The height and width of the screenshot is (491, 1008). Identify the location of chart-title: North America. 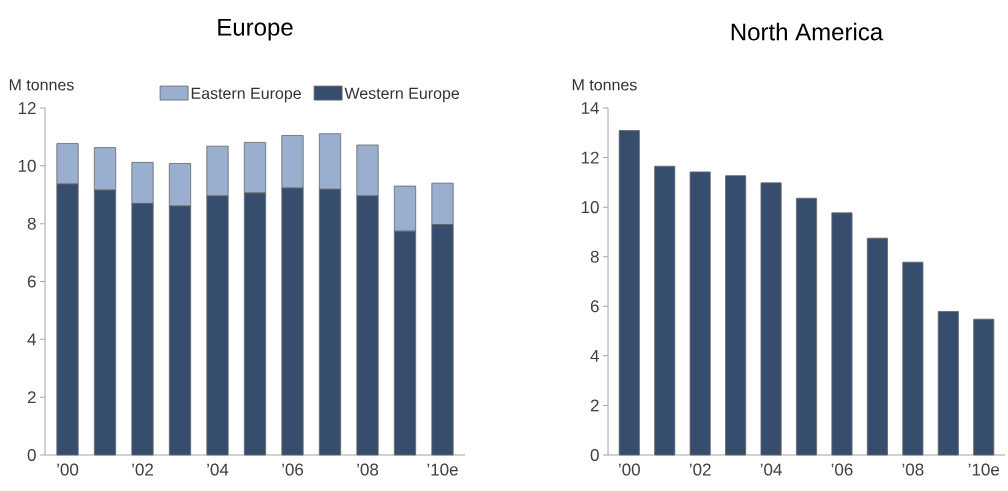
(807, 31).